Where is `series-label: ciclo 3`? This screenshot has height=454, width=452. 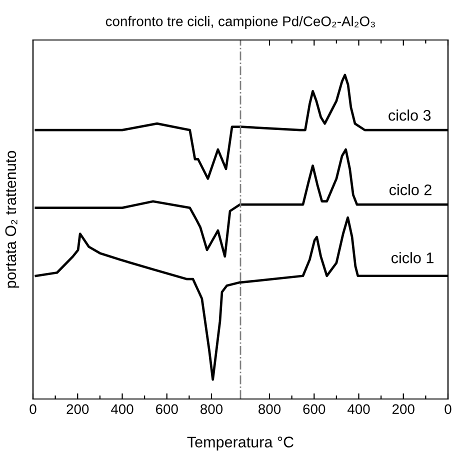 series-label: ciclo 3 is located at coordinates (409, 115).